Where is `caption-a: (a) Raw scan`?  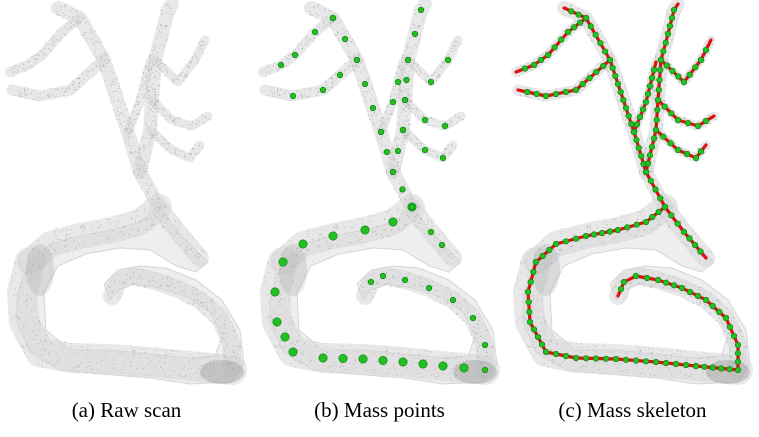
caption-a: (a) Raw scan is located at coordinates (126, 410).